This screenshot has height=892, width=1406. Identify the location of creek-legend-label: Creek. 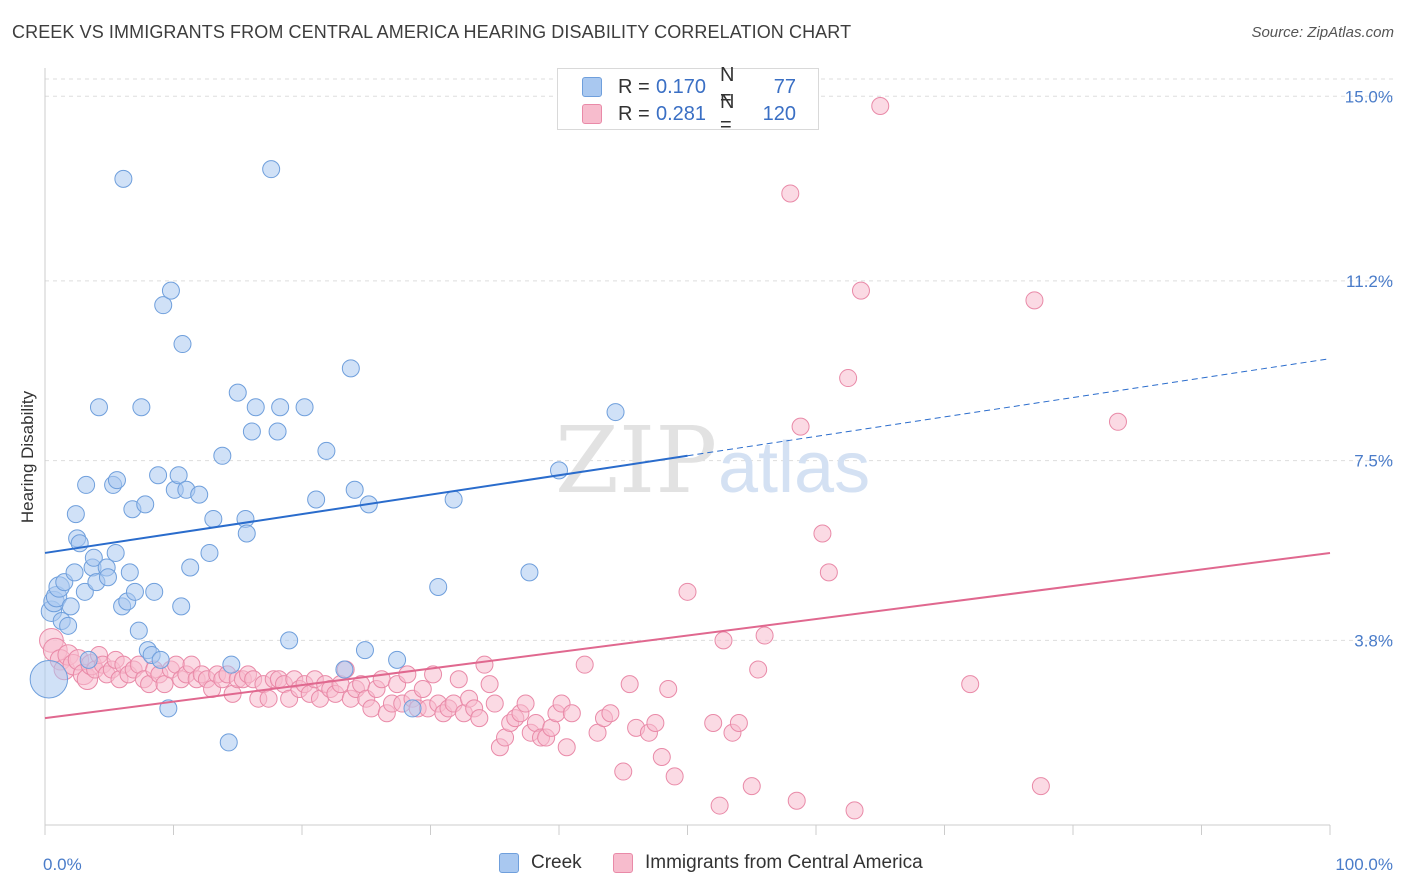
(556, 862).